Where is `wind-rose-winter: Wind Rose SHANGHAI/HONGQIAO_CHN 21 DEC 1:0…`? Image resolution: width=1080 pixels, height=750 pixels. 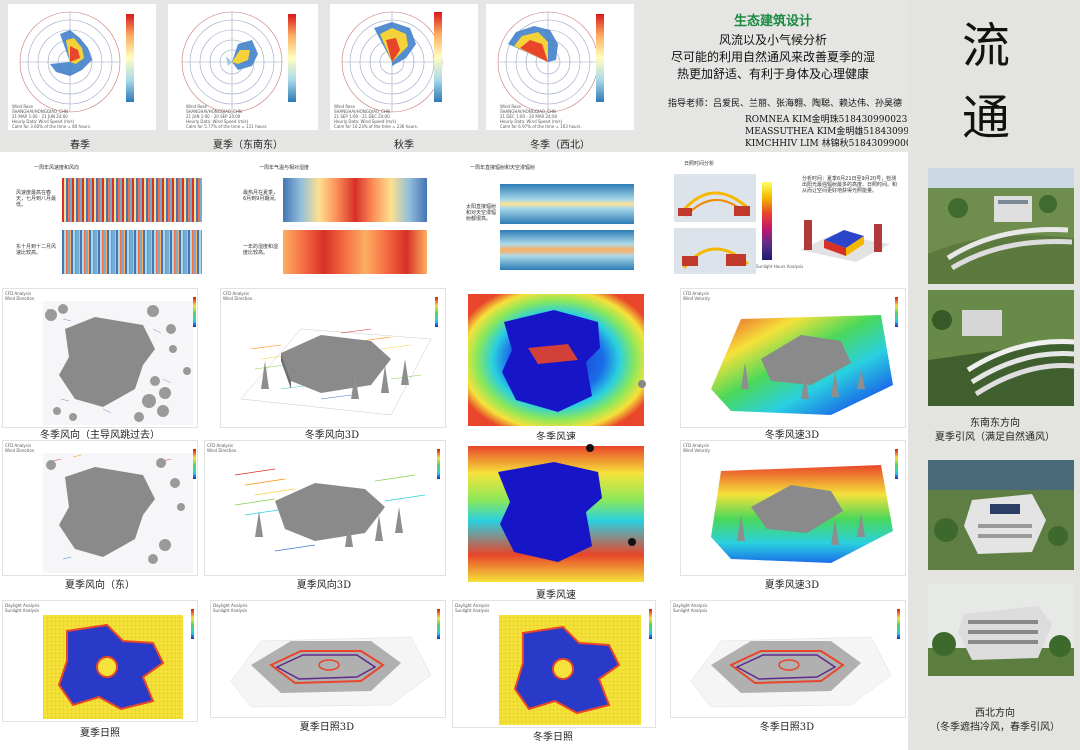
wind-rose-winter: Wind Rose SHANGHAI/HONGQIAO_CHN 21 DEC 1:0… is located at coordinates (560, 67).